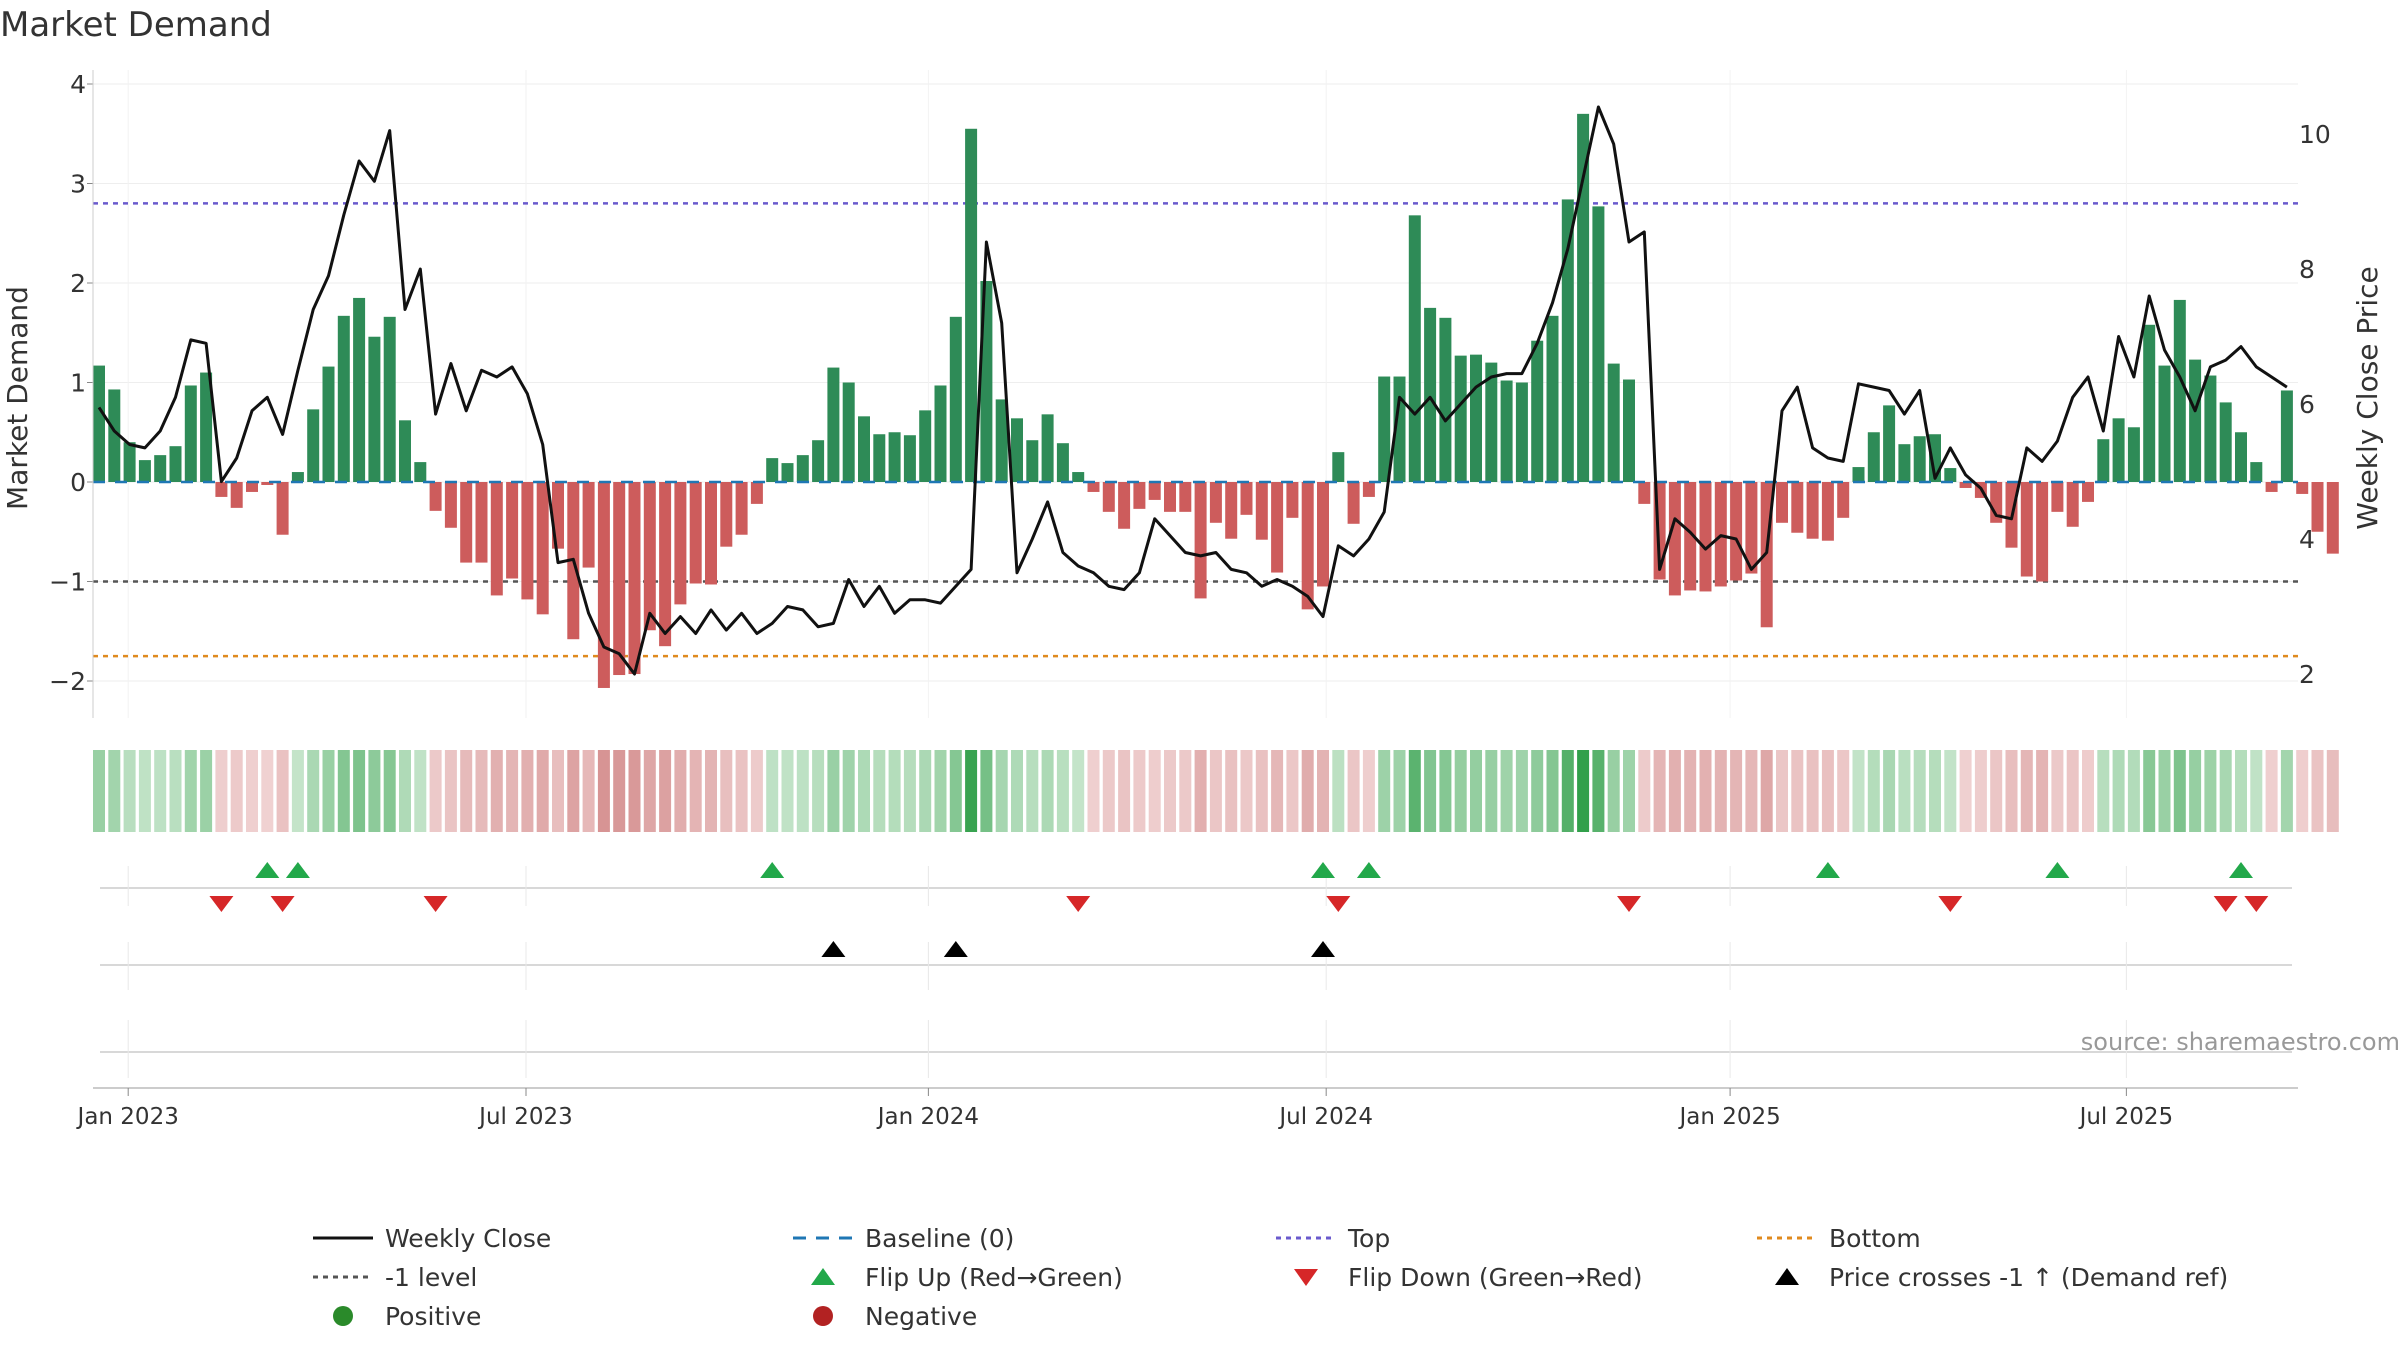  I want to click on legend-swatch-circle, so click(823, 1316).